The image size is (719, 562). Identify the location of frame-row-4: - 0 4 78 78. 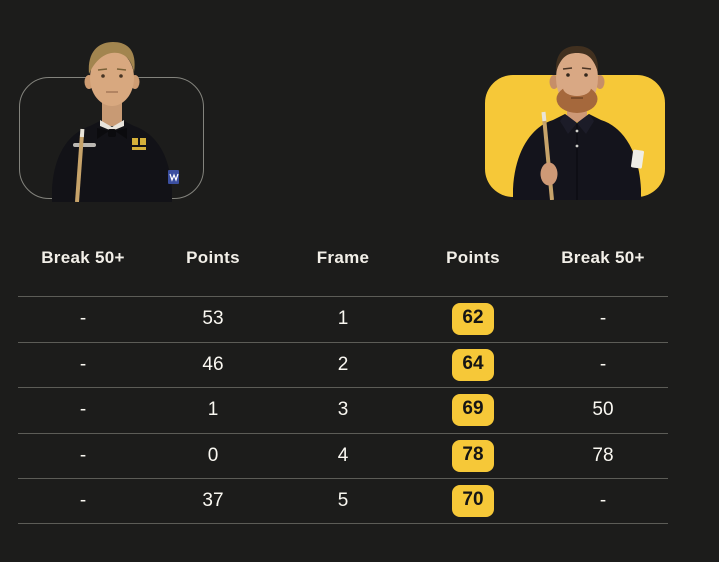
(343, 455).